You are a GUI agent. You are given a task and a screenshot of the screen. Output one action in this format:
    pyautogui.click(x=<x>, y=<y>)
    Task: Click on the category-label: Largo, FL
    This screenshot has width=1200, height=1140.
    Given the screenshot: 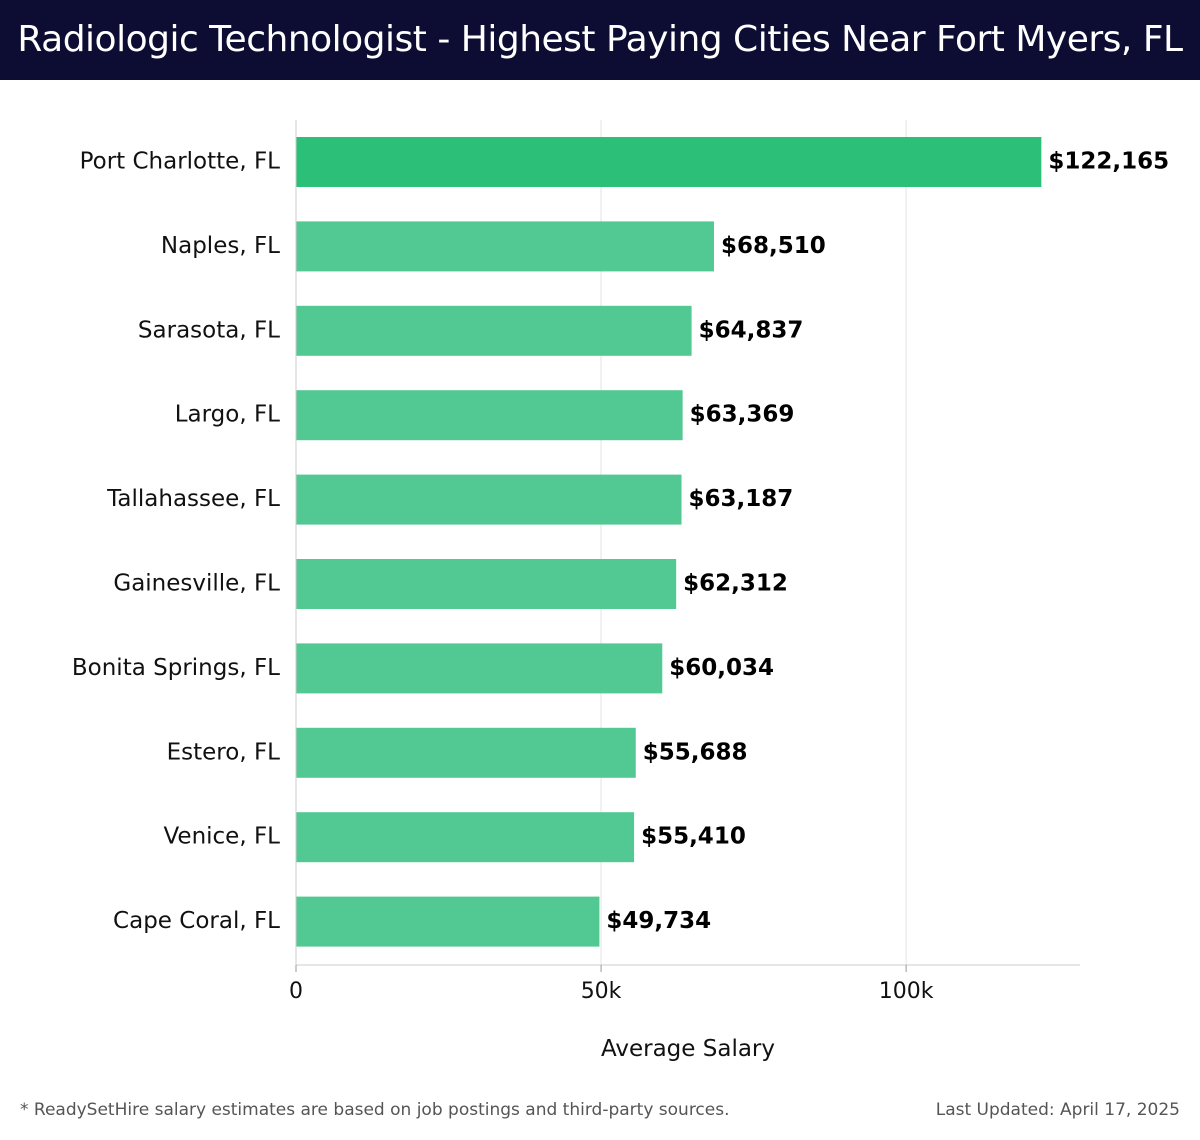 What is the action you would take?
    pyautogui.click(x=227, y=415)
    